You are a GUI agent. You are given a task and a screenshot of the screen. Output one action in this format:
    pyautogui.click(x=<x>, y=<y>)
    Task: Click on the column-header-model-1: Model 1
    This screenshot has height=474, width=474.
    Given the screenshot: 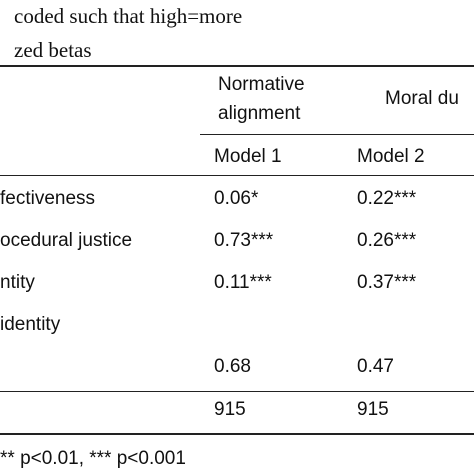 What is the action you would take?
    pyautogui.click(x=248, y=156)
    